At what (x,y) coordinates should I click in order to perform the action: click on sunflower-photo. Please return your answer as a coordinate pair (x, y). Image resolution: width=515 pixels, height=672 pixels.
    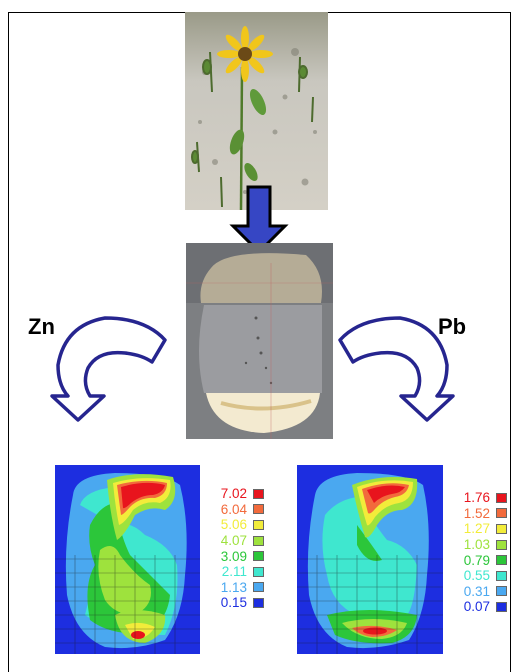
    Looking at the image, I should click on (256, 111).